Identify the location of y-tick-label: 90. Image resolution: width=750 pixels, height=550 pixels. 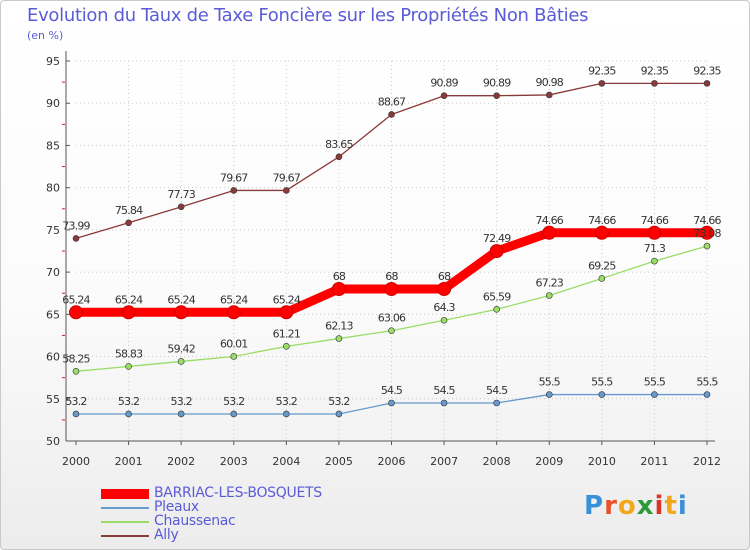
(53, 103).